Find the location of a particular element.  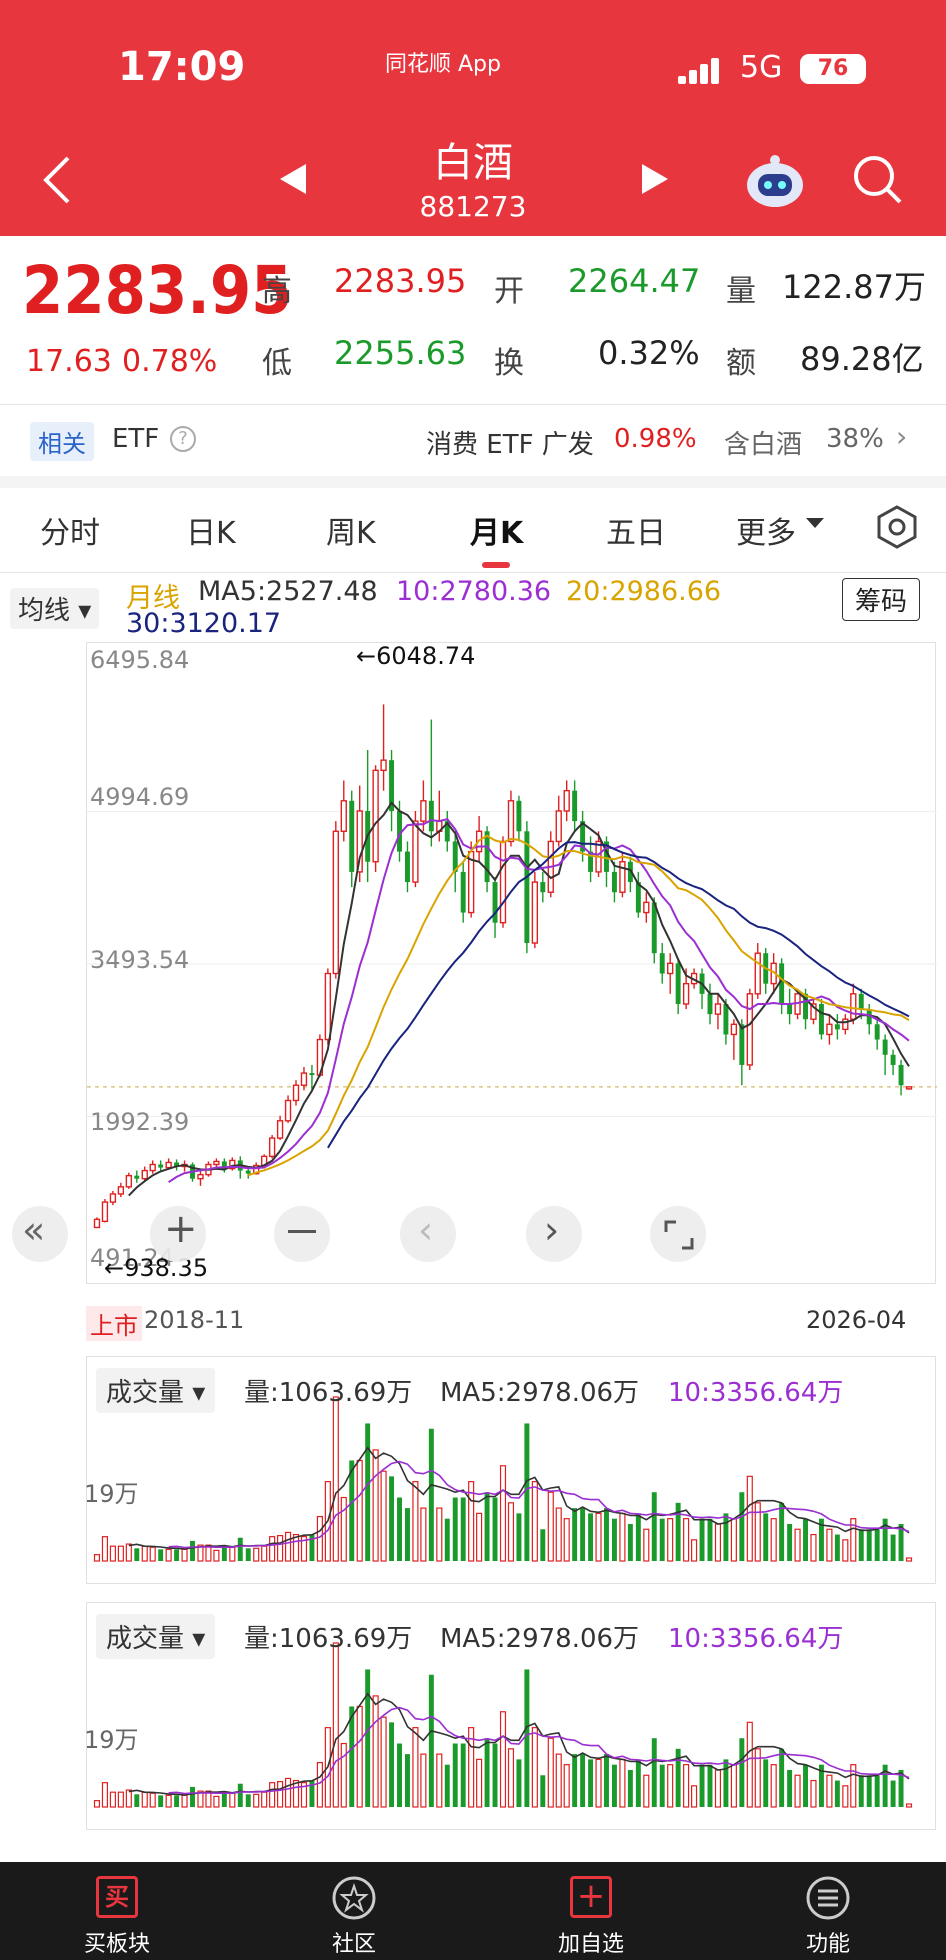

nav-community: 社区 is located at coordinates (353, 1944).